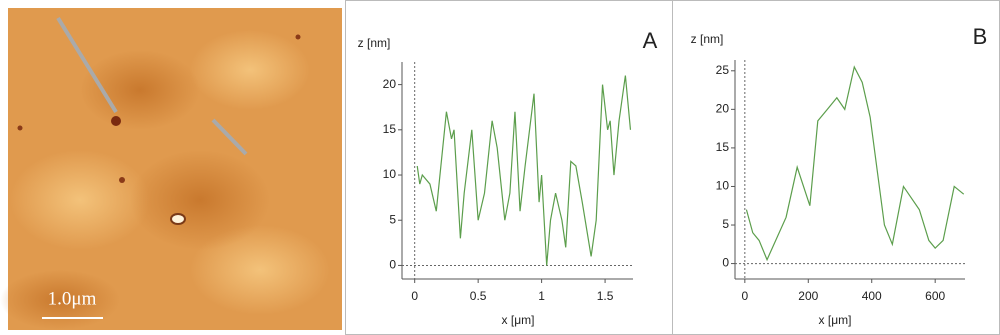 Image resolution: width=1000 pixels, height=335 pixels. Describe the element at coordinates (872, 296) in the screenshot. I see `x-tick-label: 400` at that location.